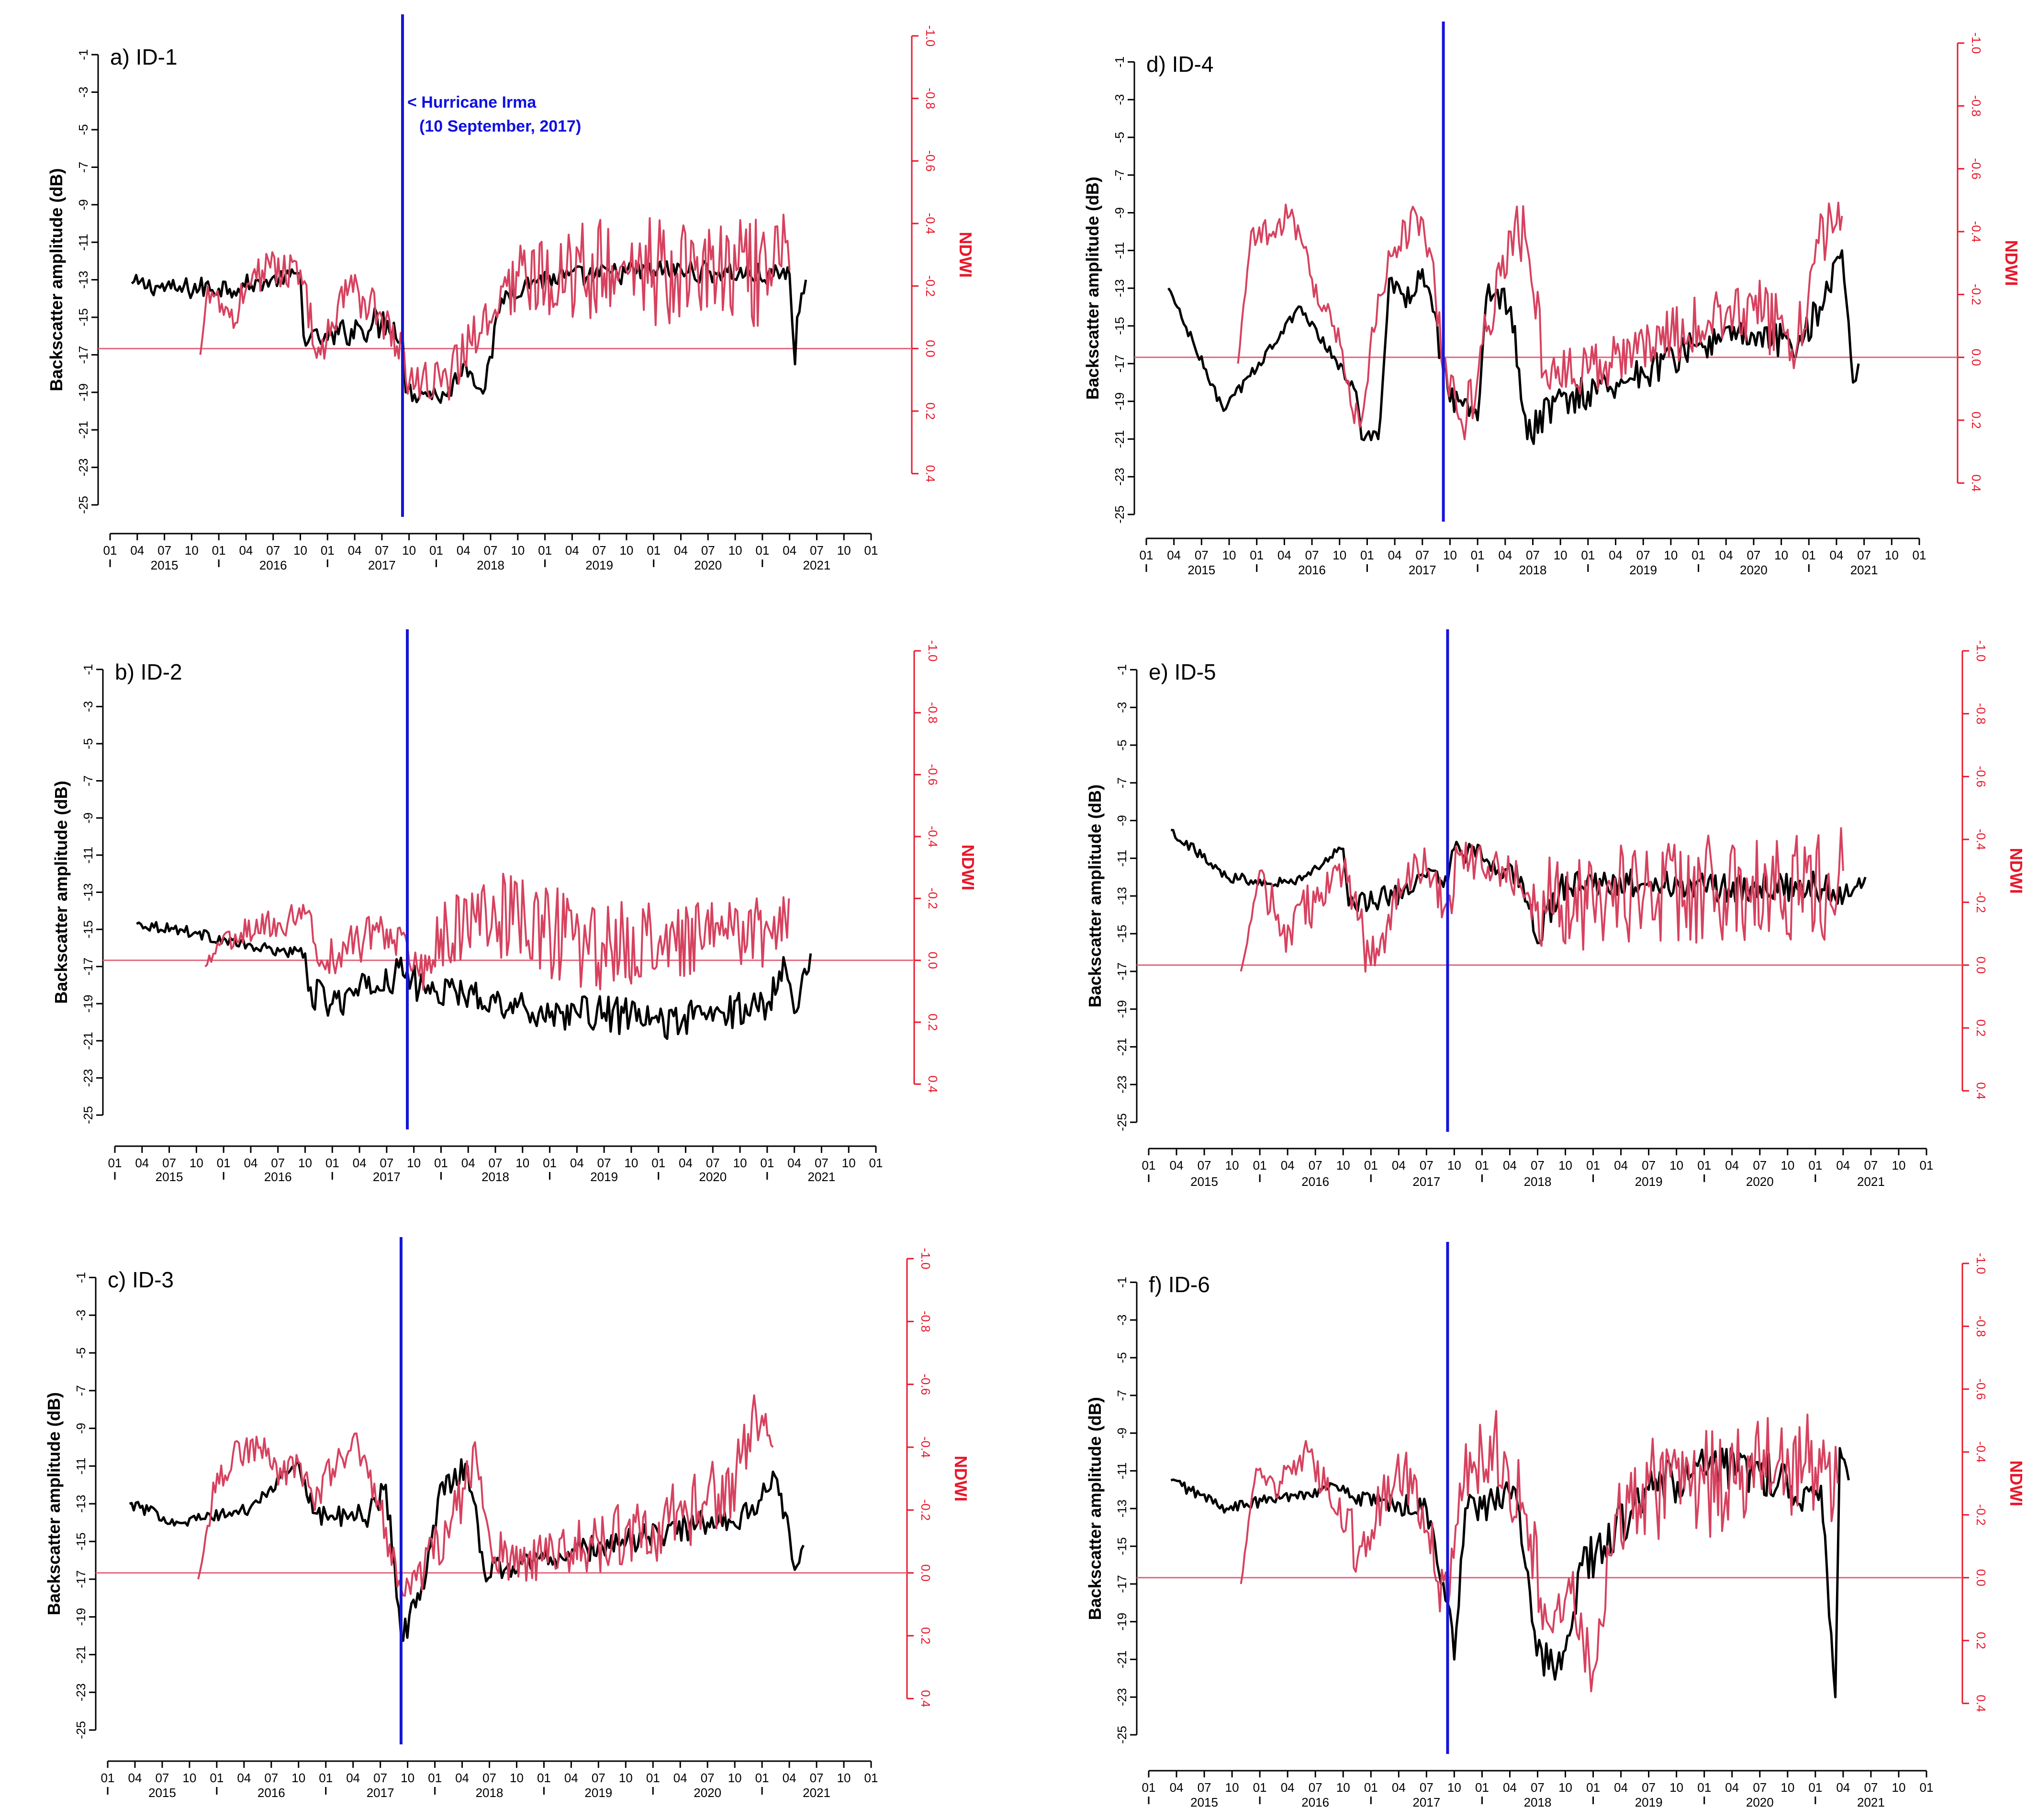 Image resolution: width=2038 pixels, height=1820 pixels. Describe the element at coordinates (2016, 1484) in the screenshot. I see `right-axis-label: NDWI` at that location.